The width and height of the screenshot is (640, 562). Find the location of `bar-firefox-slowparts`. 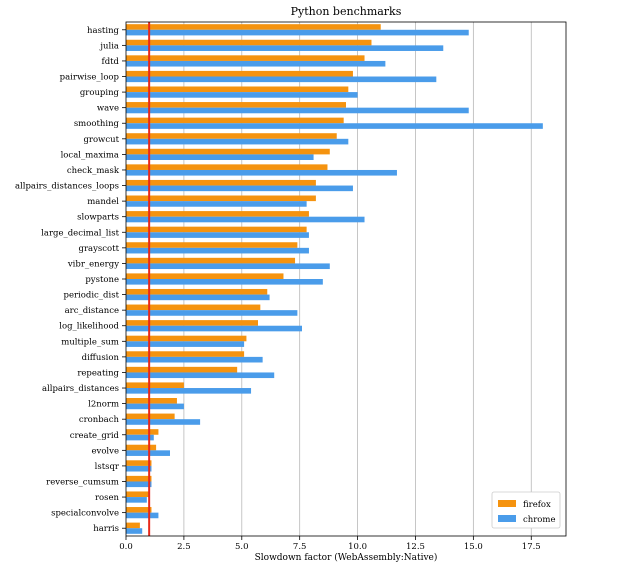

bar-firefox-slowparts is located at coordinates (217, 214).